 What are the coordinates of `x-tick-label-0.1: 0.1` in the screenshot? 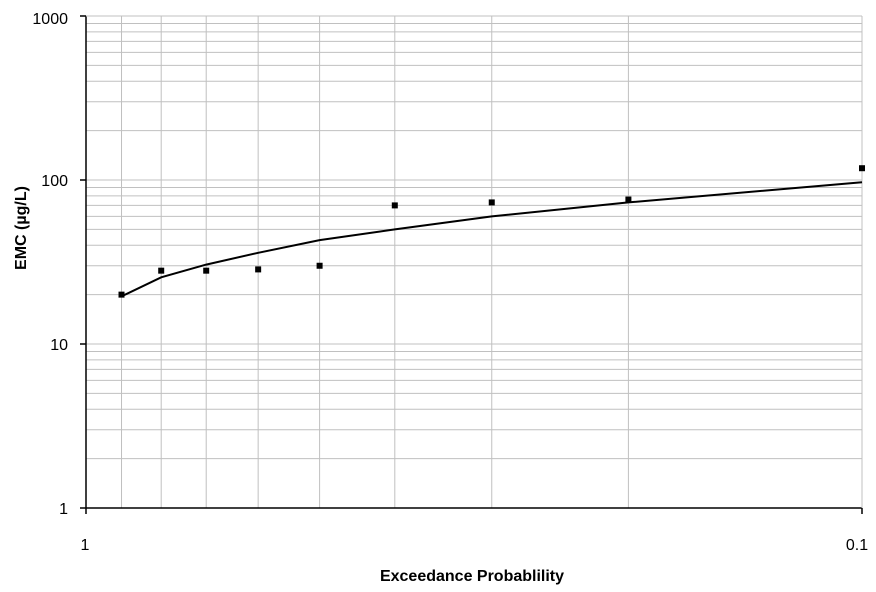 It's located at (857, 545).